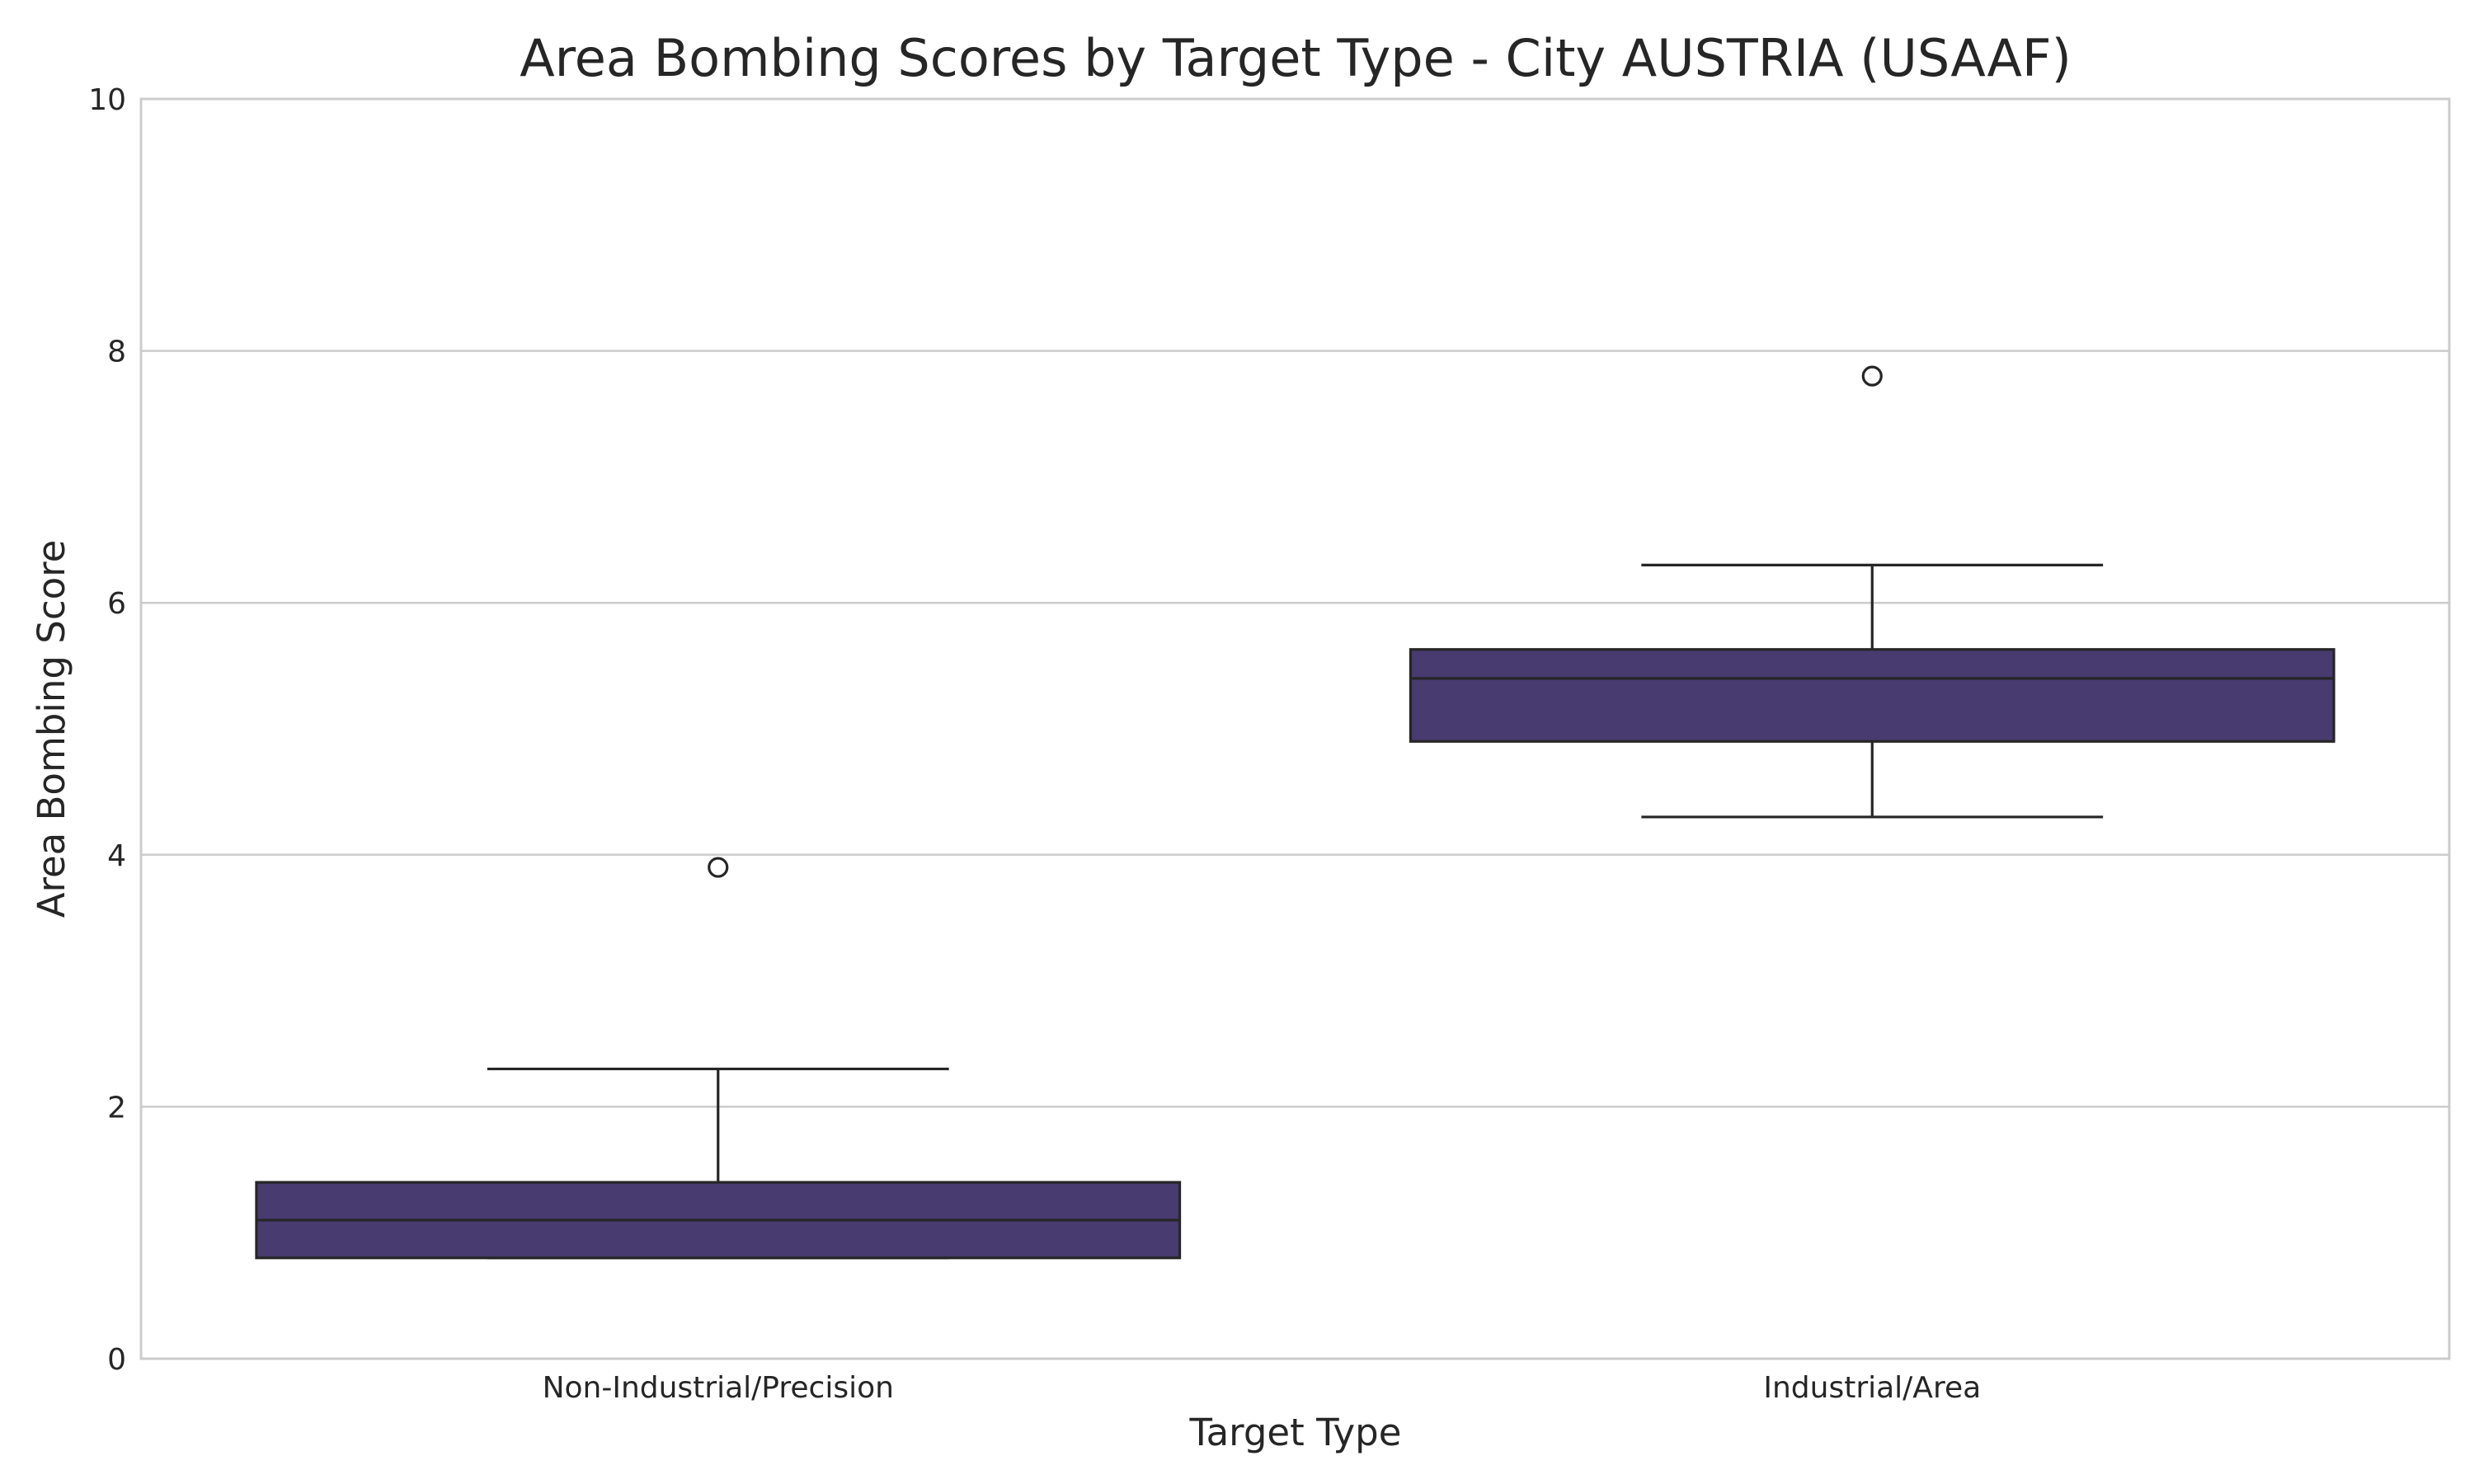 The width and height of the screenshot is (2474, 1484). What do you see at coordinates (116, 1360) in the screenshot?
I see `y-tick-label: 0` at bounding box center [116, 1360].